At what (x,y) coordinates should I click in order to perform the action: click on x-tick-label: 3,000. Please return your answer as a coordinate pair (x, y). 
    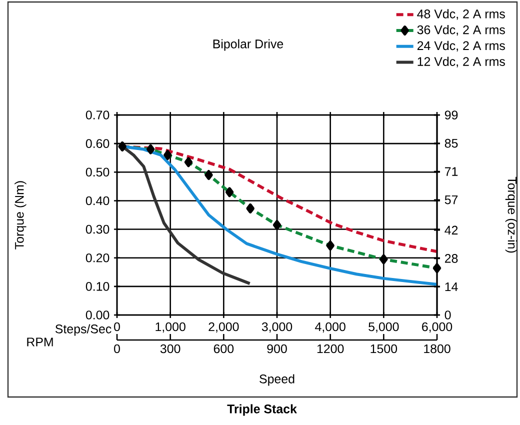
    Looking at the image, I should click on (277, 327).